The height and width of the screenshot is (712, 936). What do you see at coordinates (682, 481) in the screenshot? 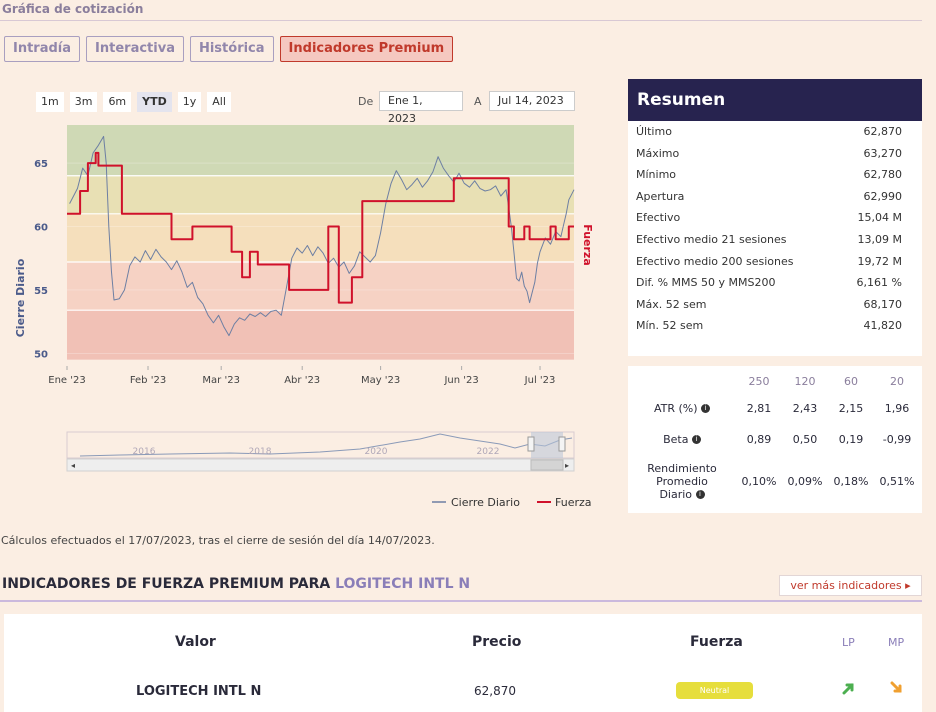
I see `rendimiento-label: Rendimiento Promedio Diario` at bounding box center [682, 481].